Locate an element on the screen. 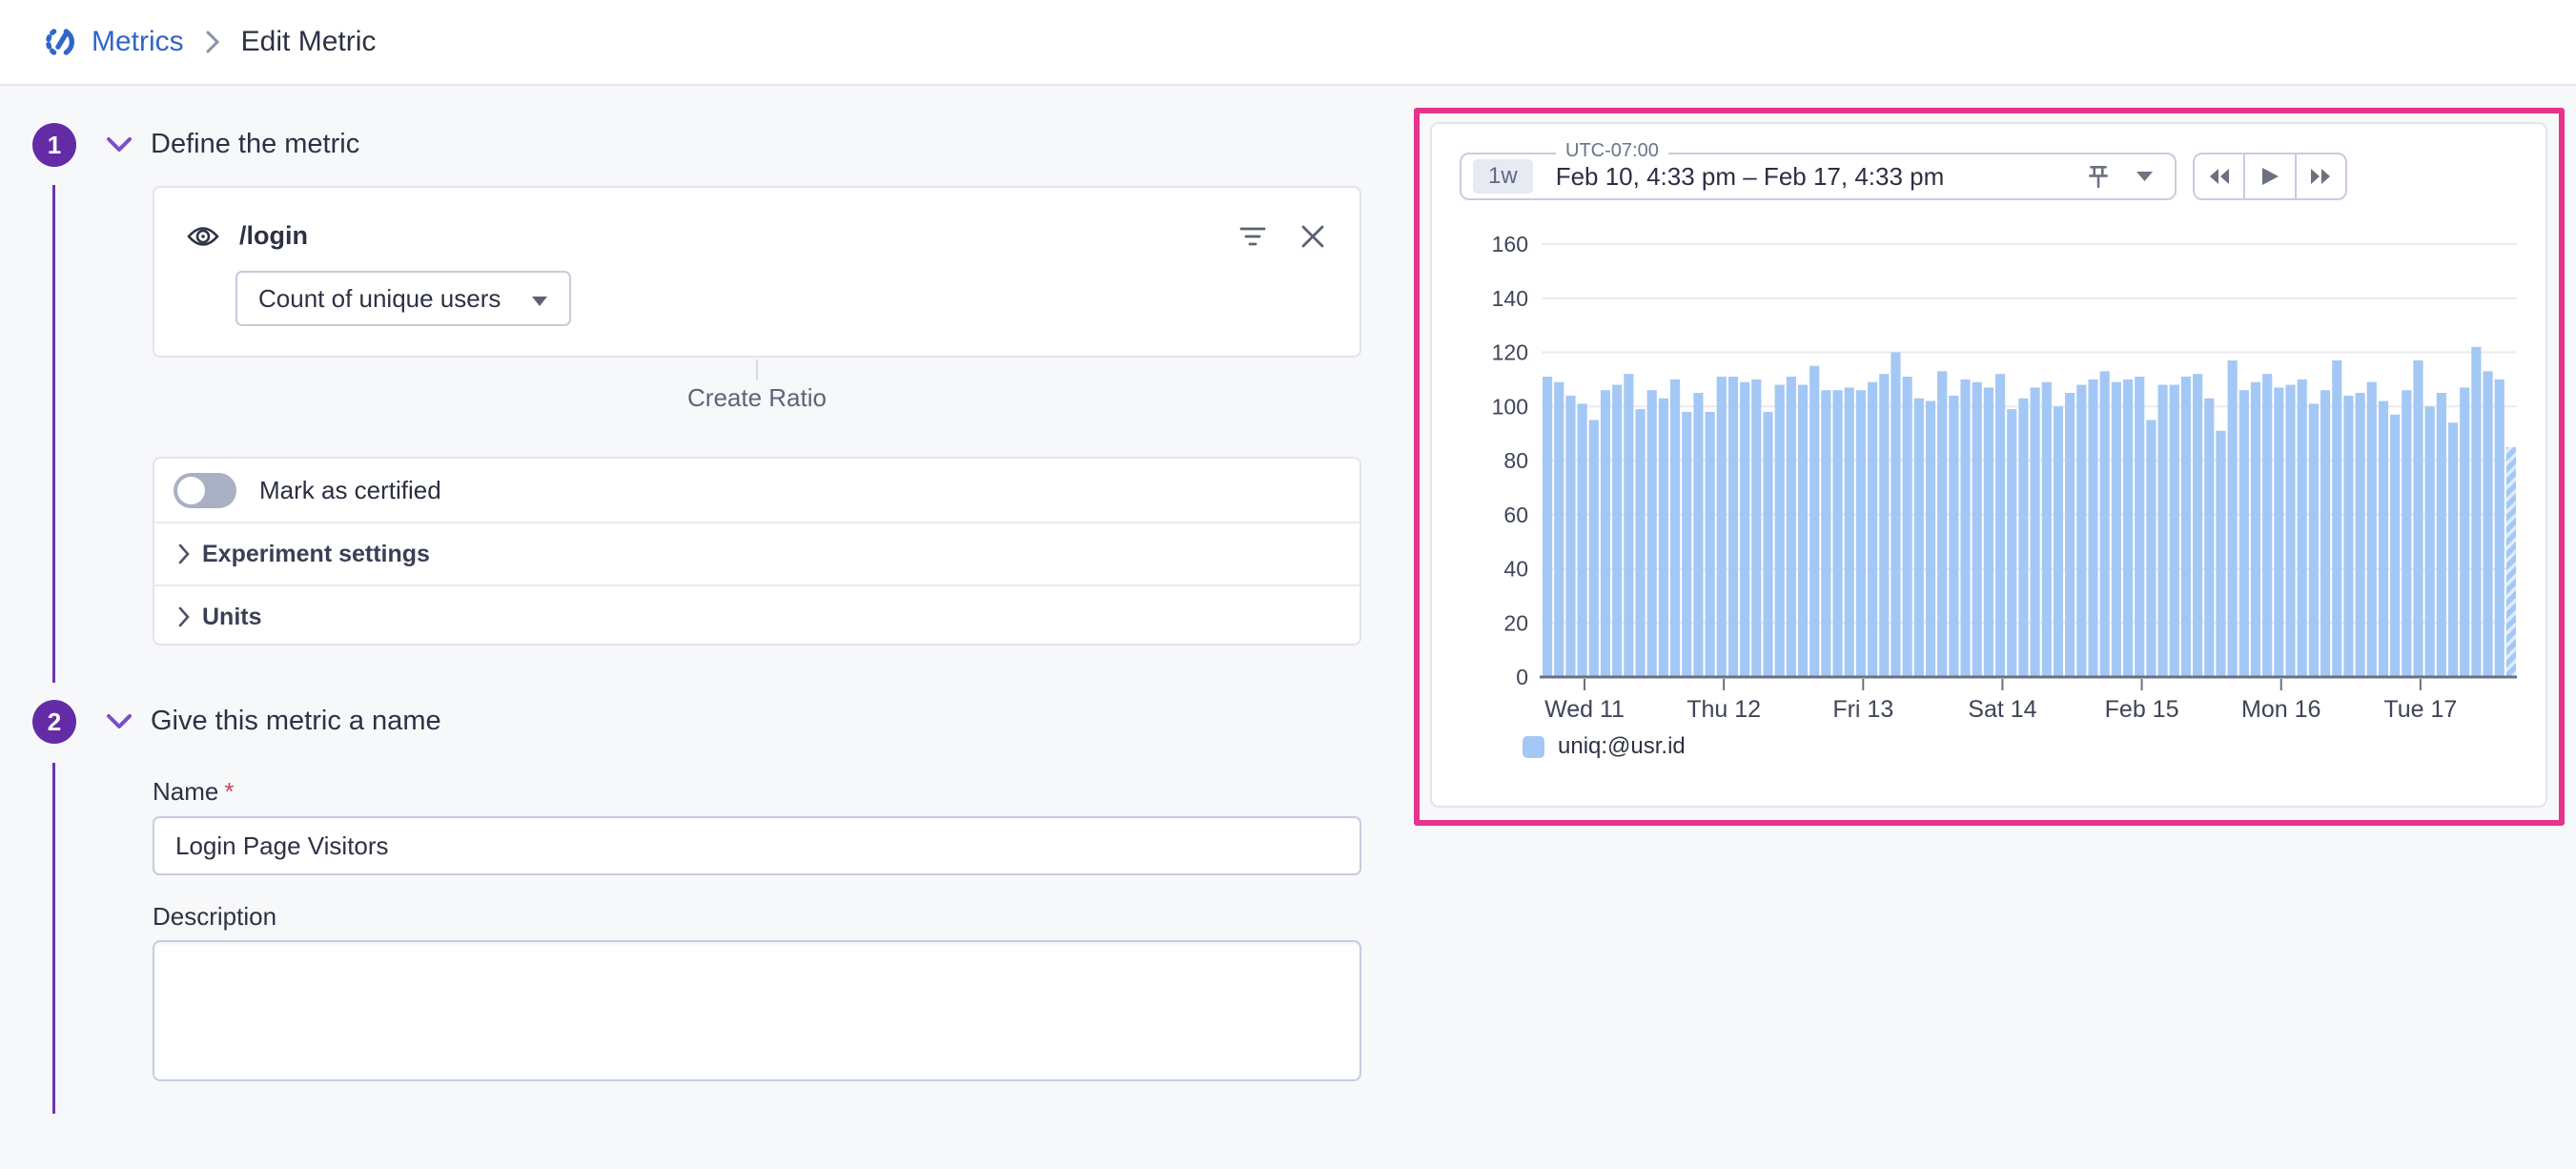  close-icon is located at coordinates (1312, 236).